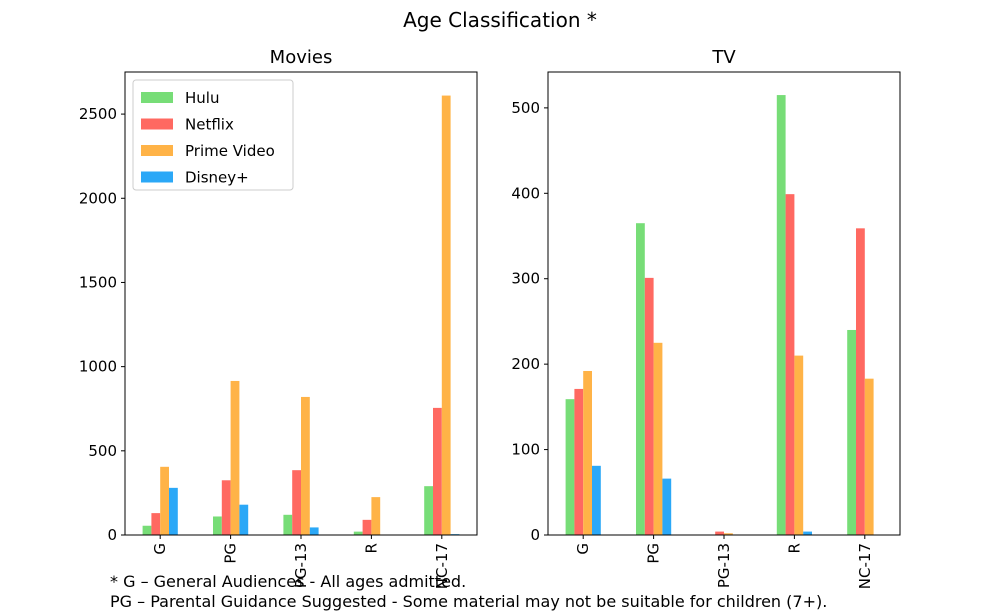 Image resolution: width=1000 pixels, height=611 pixels. What do you see at coordinates (525, 450) in the screenshot?
I see `y-tick-label: 100` at bounding box center [525, 450].